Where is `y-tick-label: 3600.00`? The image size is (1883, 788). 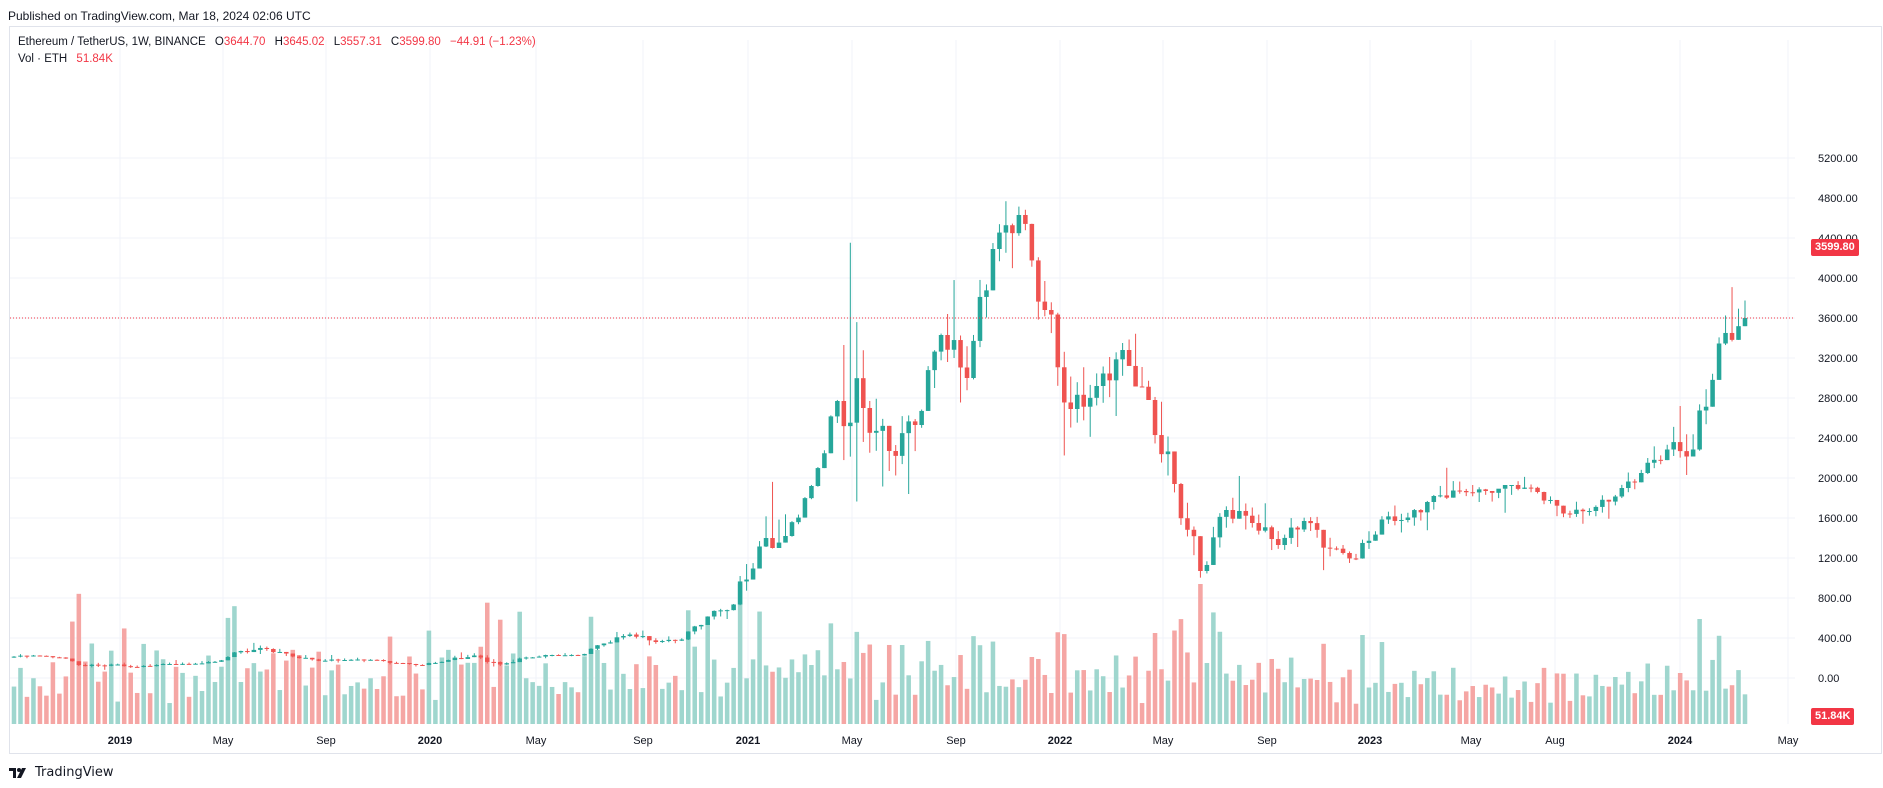 y-tick-label: 3600.00 is located at coordinates (1838, 319).